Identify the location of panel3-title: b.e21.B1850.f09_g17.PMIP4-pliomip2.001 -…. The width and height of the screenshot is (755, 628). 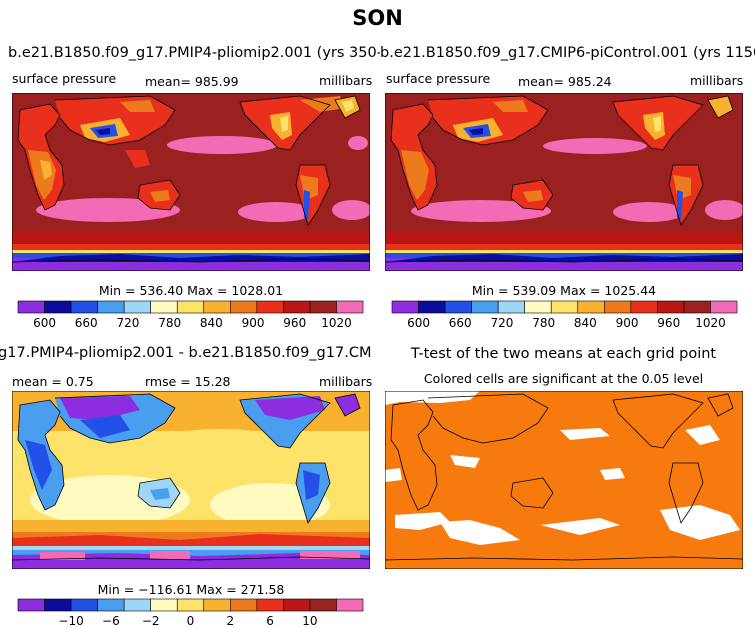
(186, 353).